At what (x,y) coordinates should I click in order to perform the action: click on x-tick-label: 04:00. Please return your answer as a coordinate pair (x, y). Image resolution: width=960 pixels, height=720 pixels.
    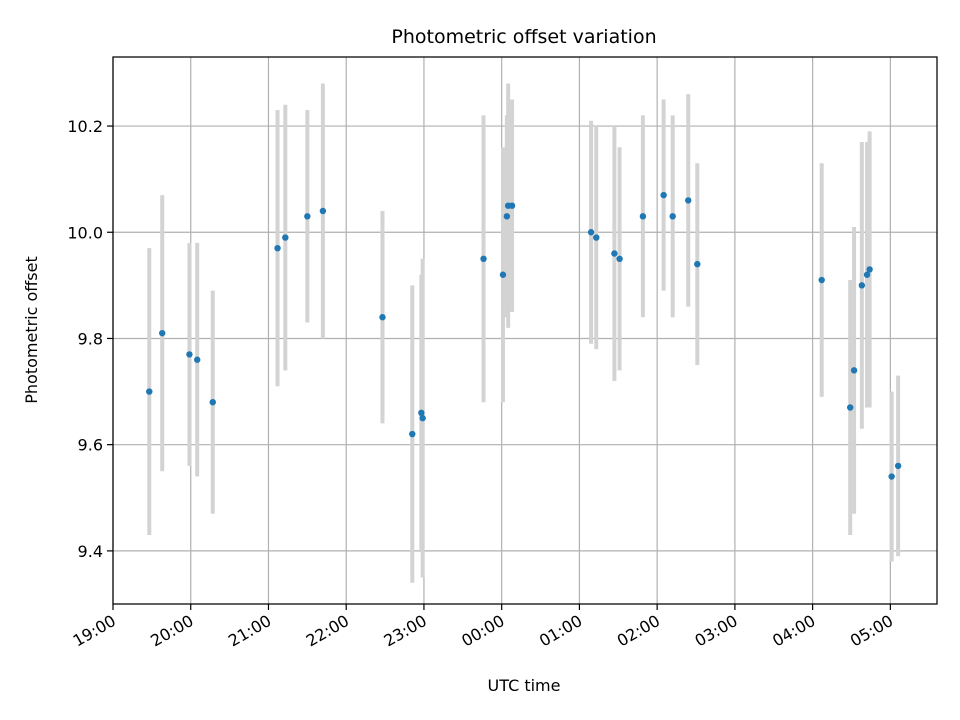
    Looking at the image, I should click on (793, 631).